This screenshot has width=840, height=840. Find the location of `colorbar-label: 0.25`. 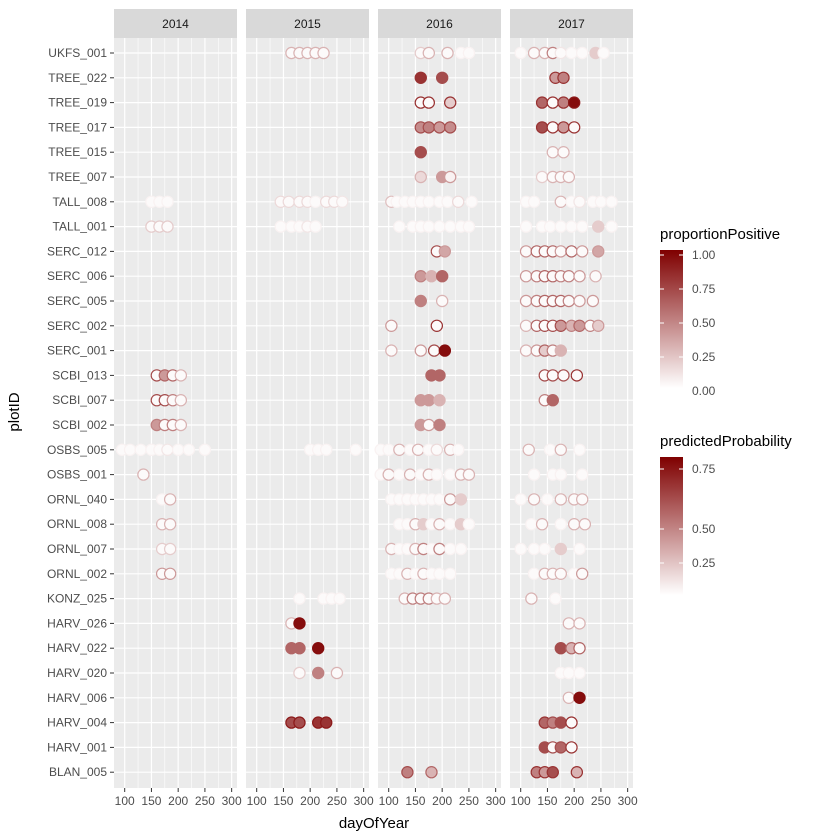

colorbar-label: 0.25 is located at coordinates (704, 357).